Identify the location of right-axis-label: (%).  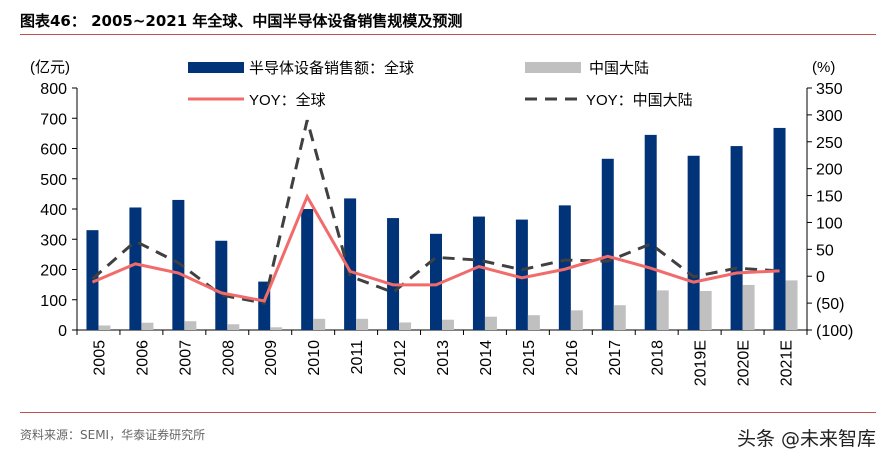
(823, 67).